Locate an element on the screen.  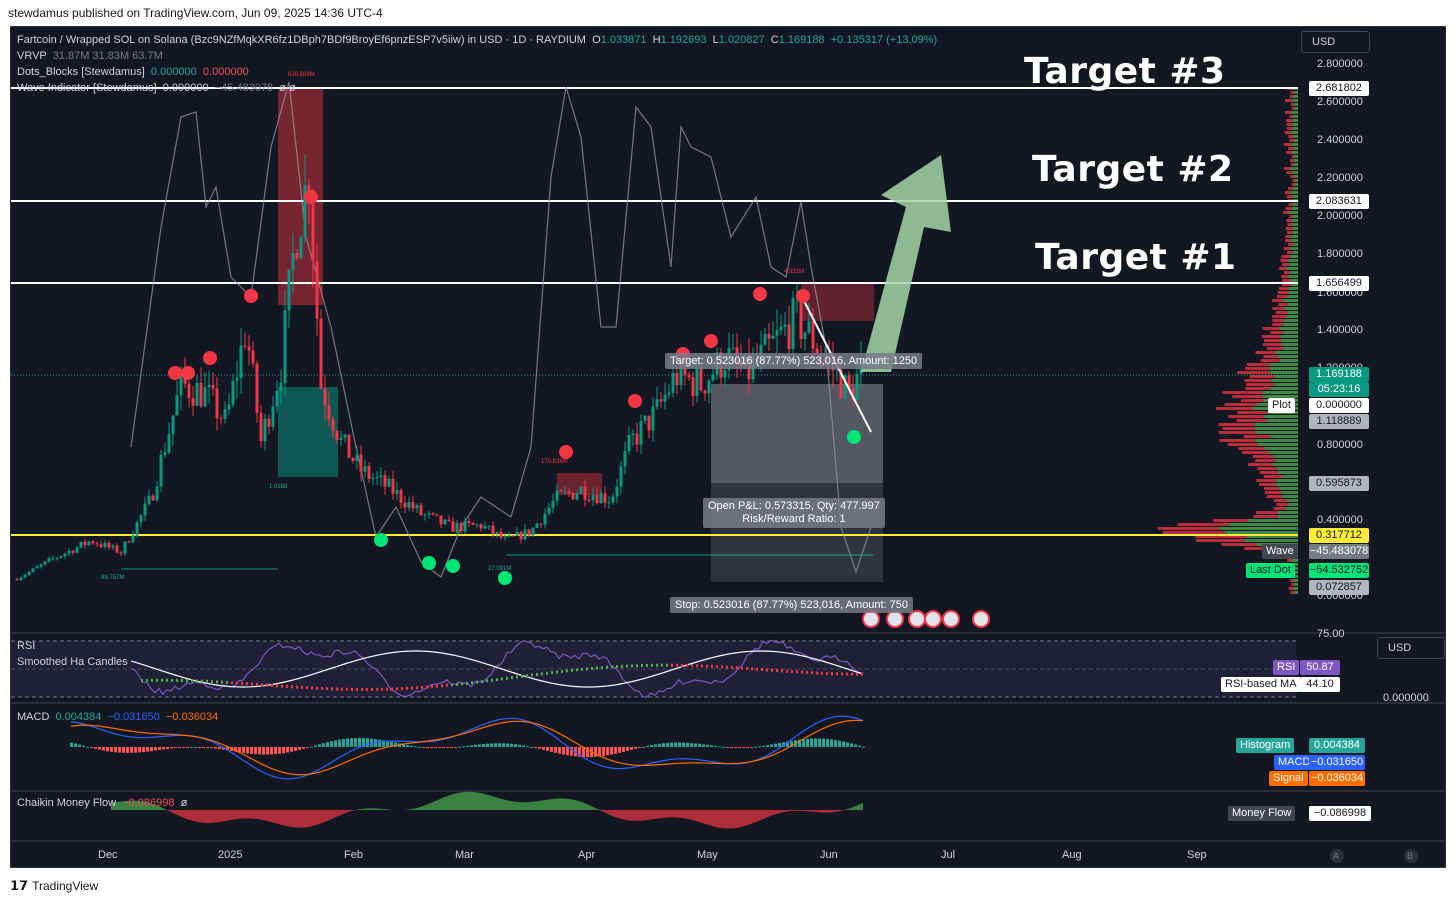
event-flags is located at coordinates (926, 619).